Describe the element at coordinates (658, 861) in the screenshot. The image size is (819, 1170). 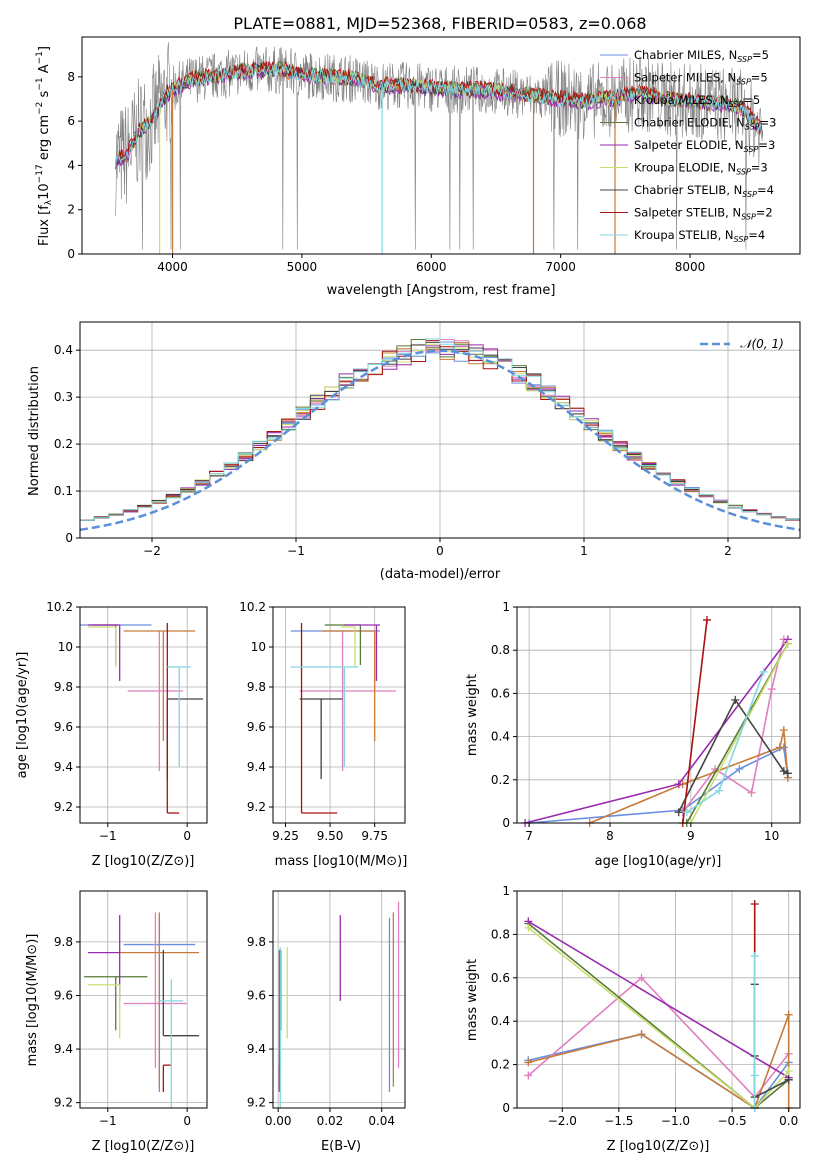
I see `x-axis-label: age [log10(age/yr)]` at that location.